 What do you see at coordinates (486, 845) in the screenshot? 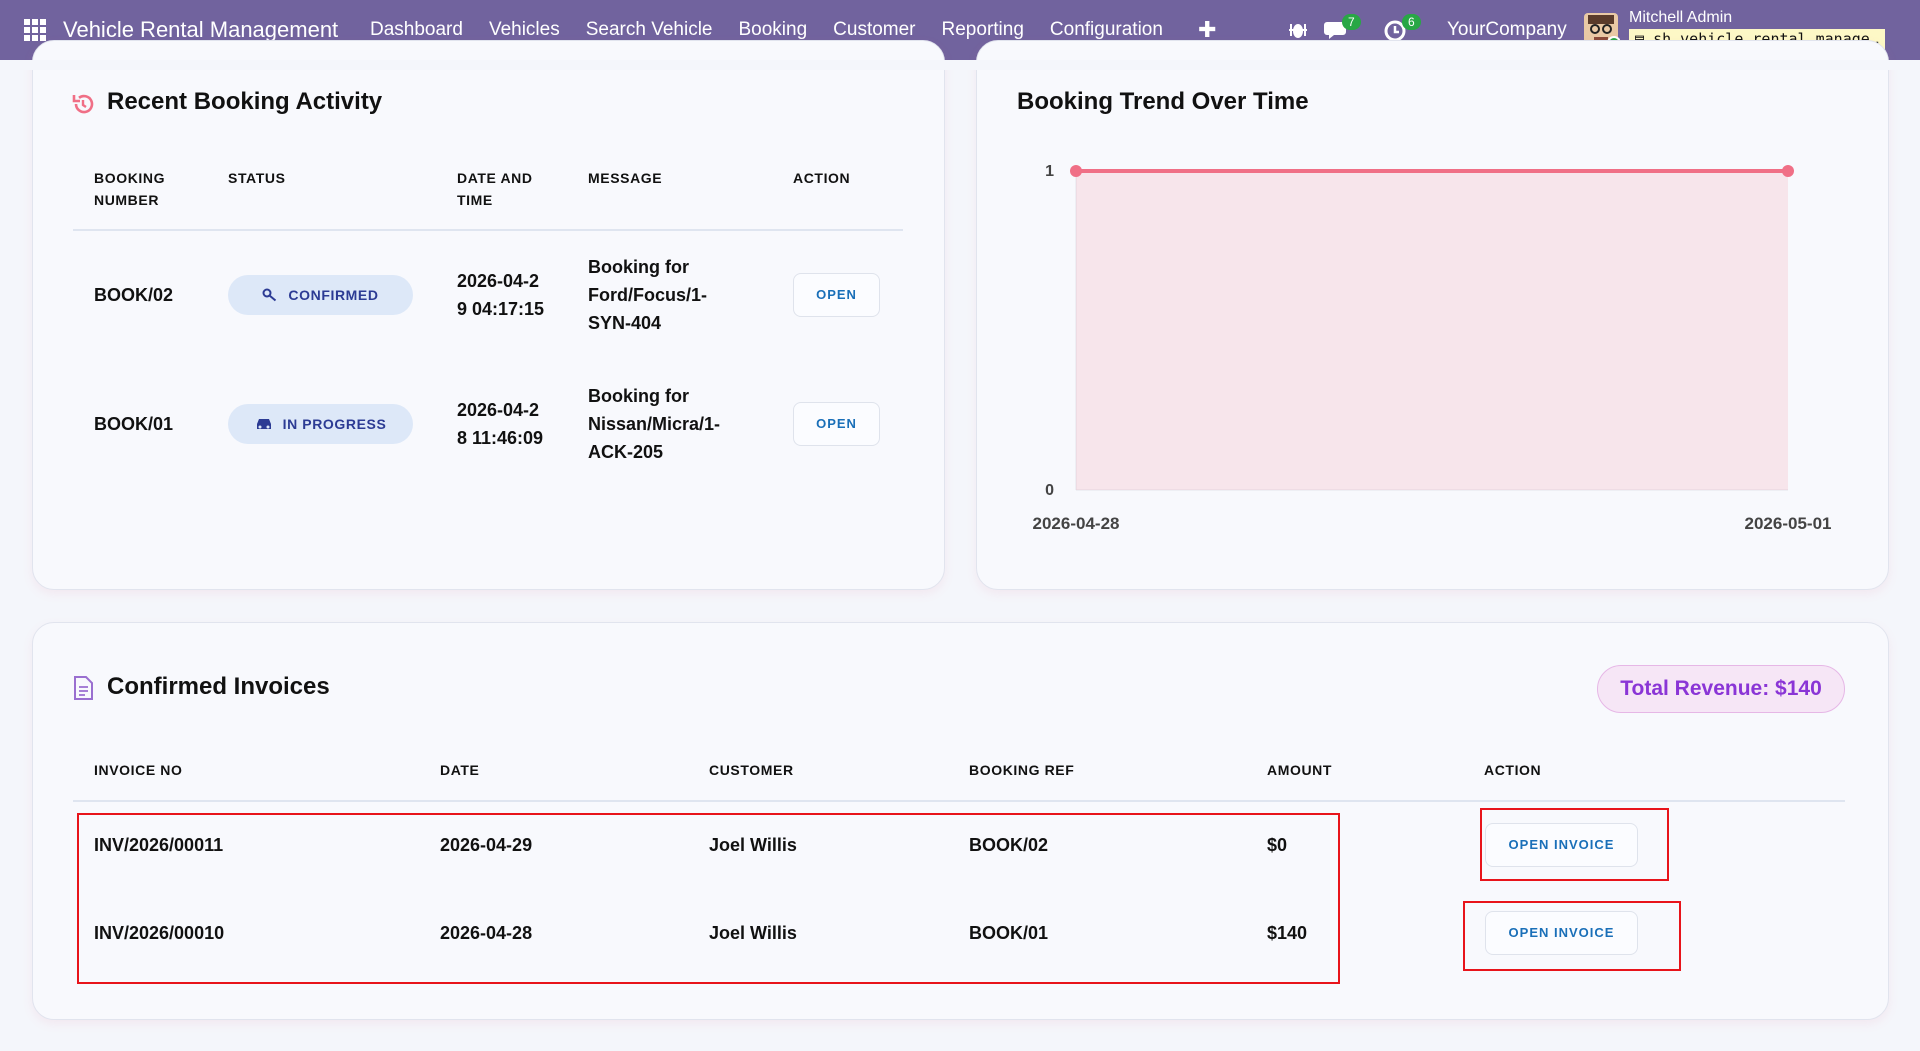
I see `invoice-cell: 2026-04-29` at bounding box center [486, 845].